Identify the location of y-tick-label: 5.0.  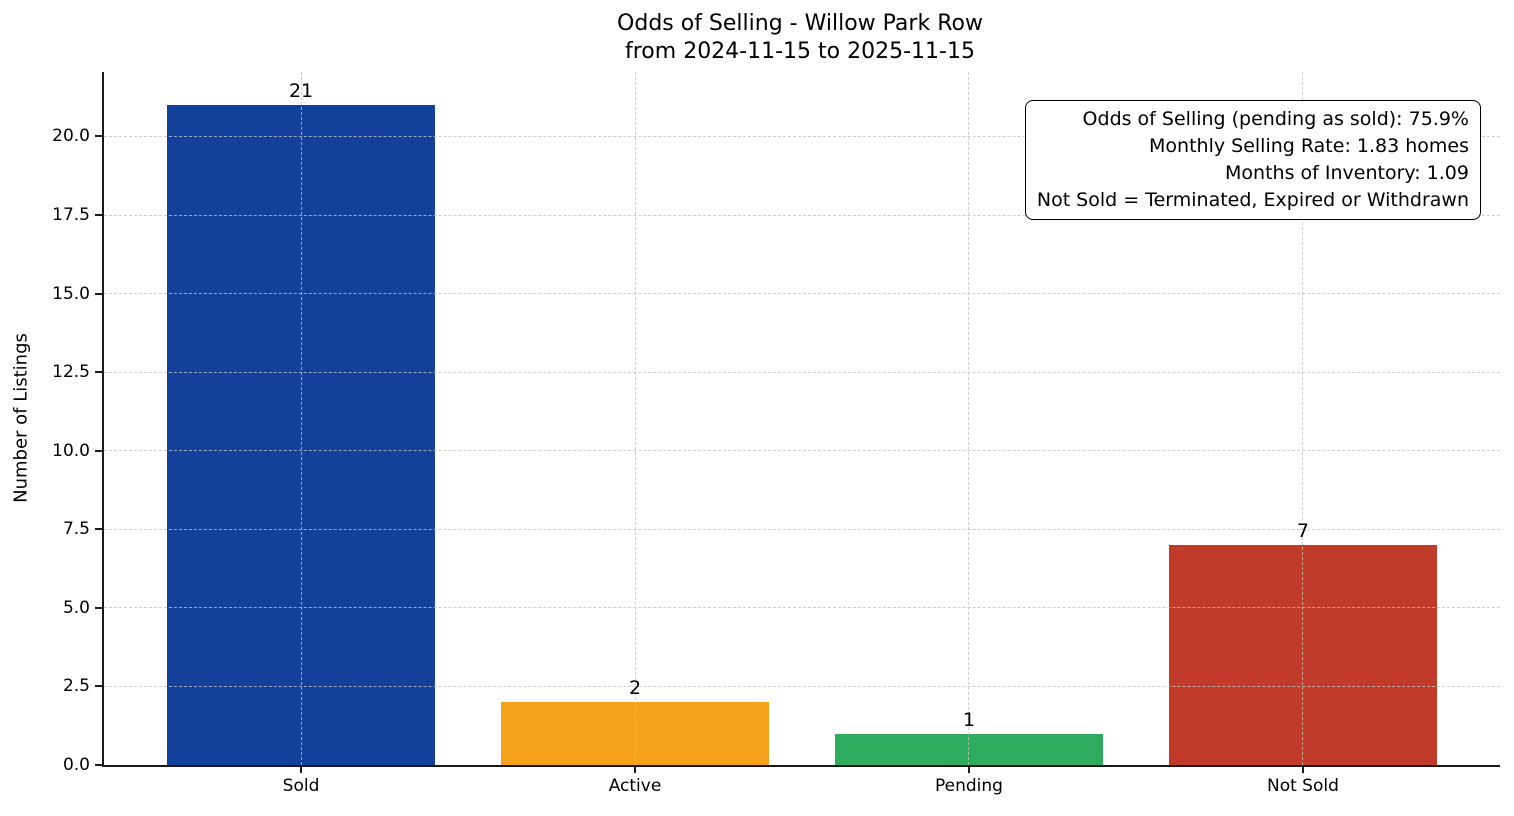
(76, 607).